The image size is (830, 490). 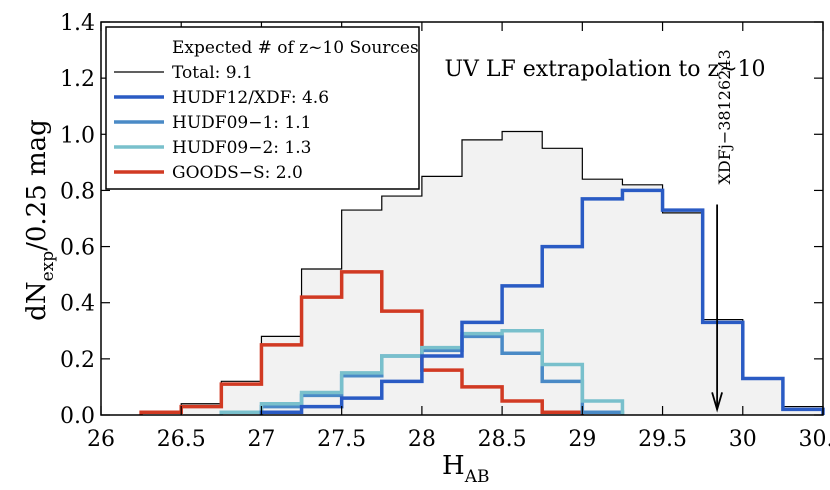 I want to click on annotation-arrowhead, so click(x=717, y=402).